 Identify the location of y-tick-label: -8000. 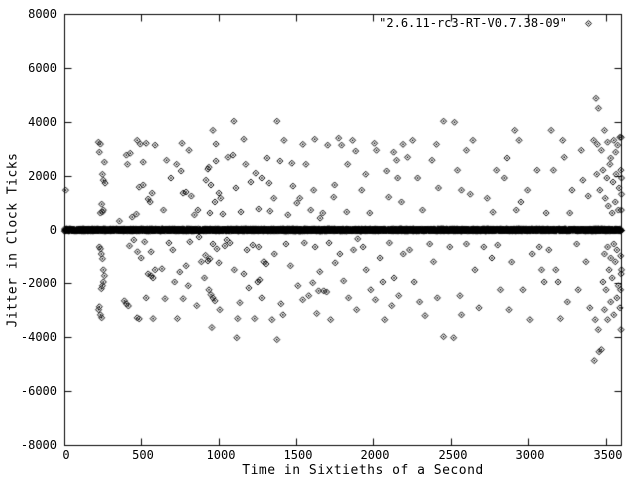
(38, 445).